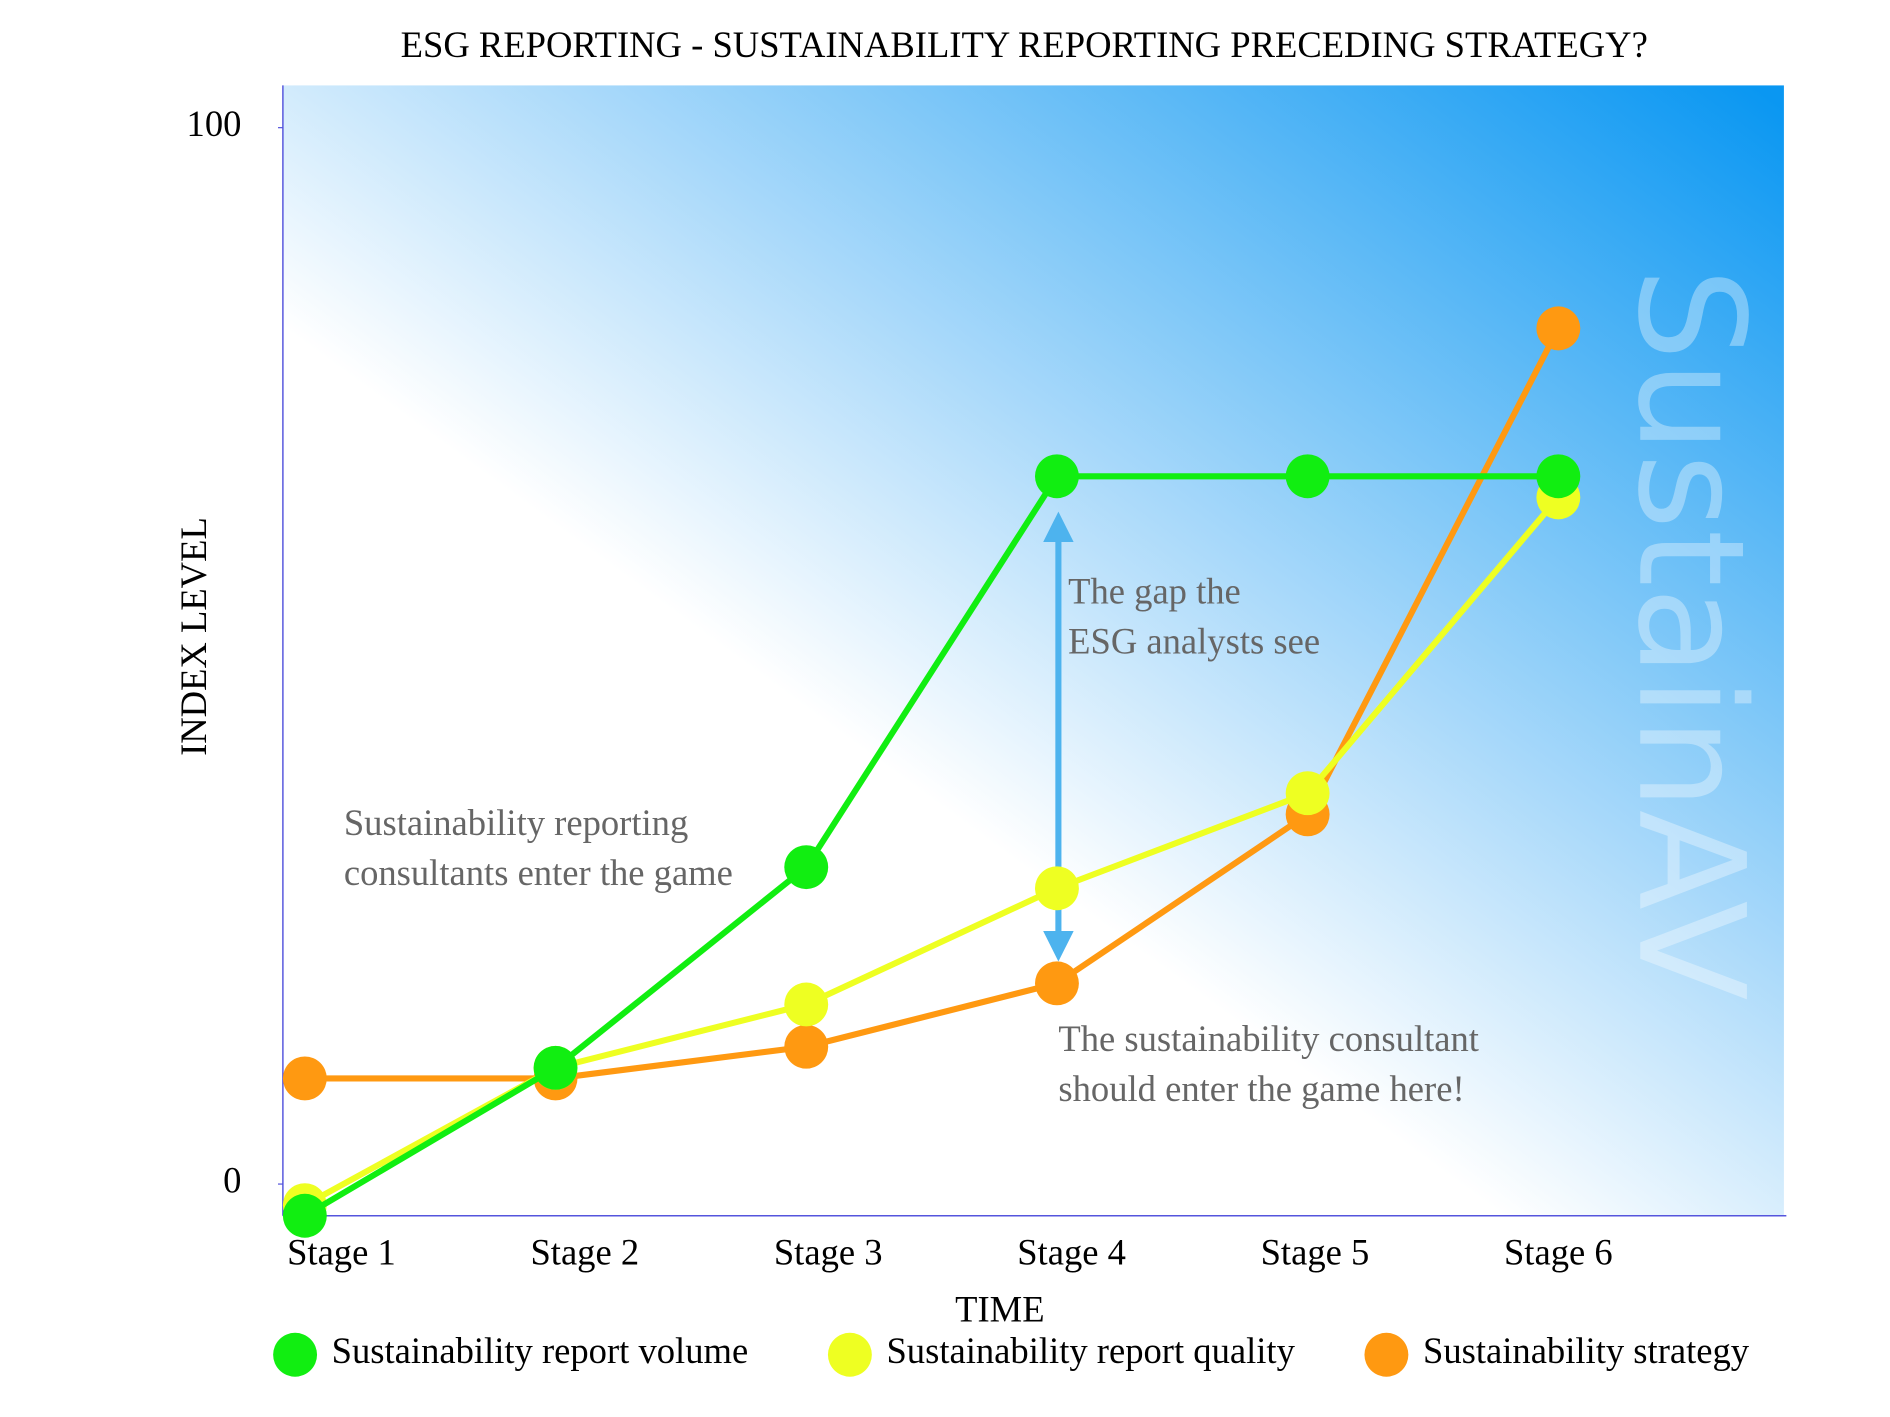  What do you see at coordinates (1071, 1251) in the screenshot?
I see `x-tick-label: Stage 4` at bounding box center [1071, 1251].